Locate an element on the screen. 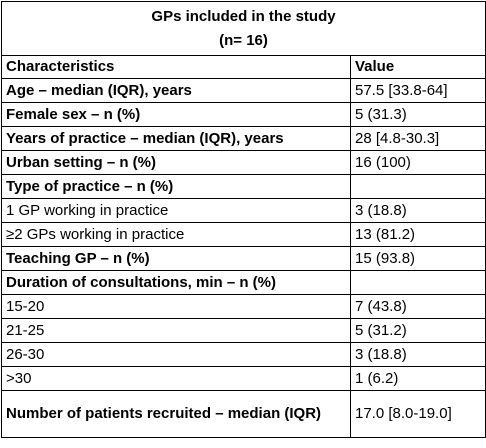 The image size is (486, 448). table-row: 26-30 3 (18.8) is located at coordinates (243, 354).